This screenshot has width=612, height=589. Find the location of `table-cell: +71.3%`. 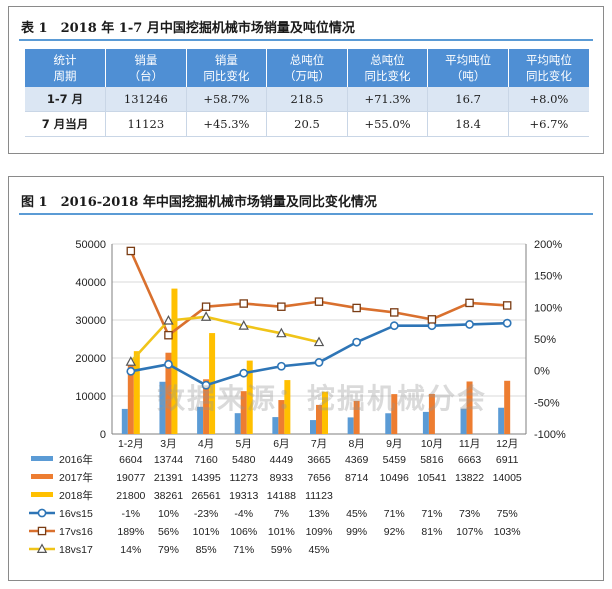

table-cell: +71.3% is located at coordinates (388, 99).